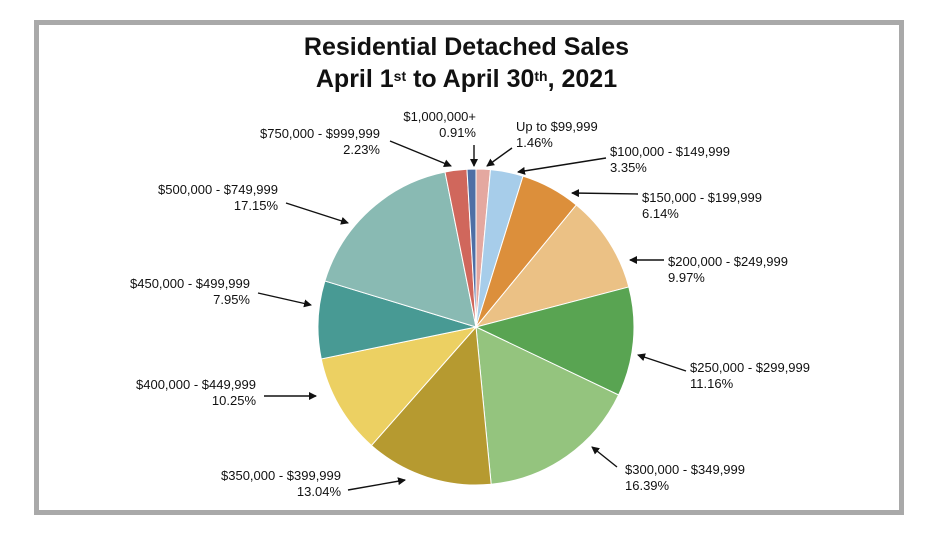  What do you see at coordinates (400, 76) in the screenshot?
I see `title-sup-1: st` at bounding box center [400, 76].